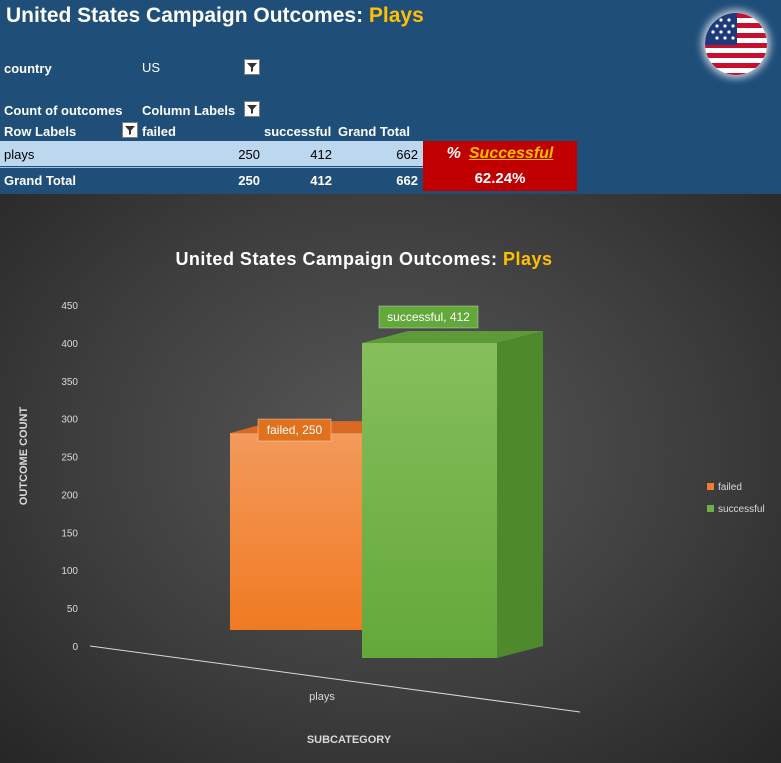  Describe the element at coordinates (151, 67) in the screenshot. I see `filter-value: US` at that location.